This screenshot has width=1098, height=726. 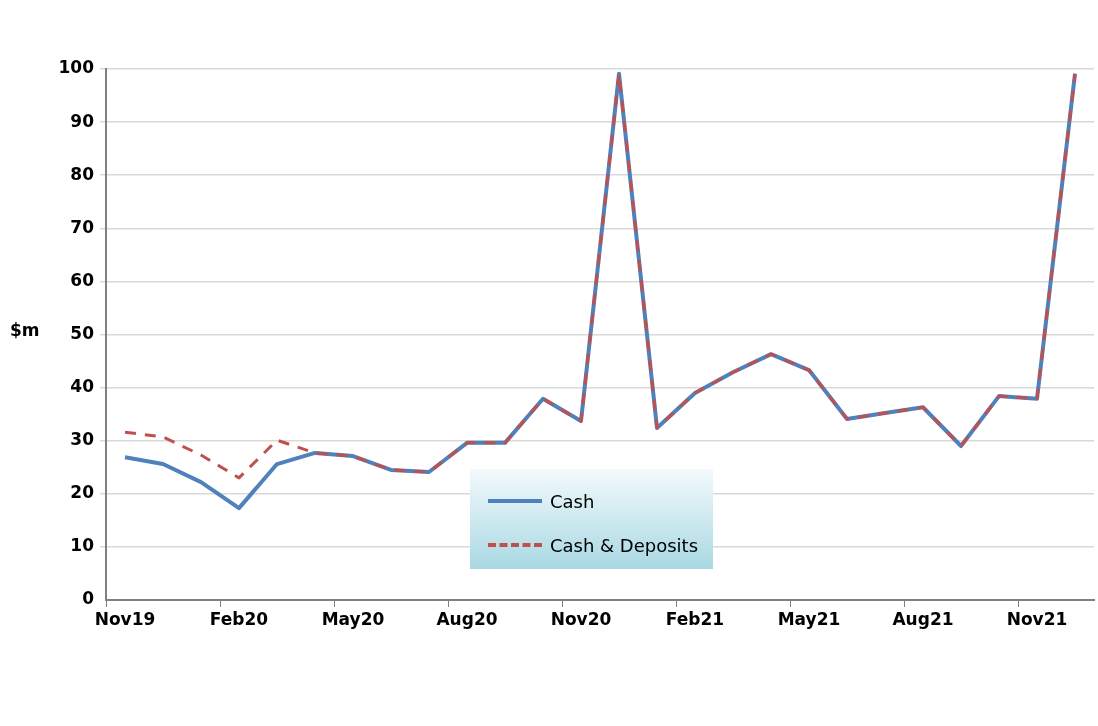 What do you see at coordinates (695, 618) in the screenshot?
I see `x-tick-label: Feb21` at bounding box center [695, 618].